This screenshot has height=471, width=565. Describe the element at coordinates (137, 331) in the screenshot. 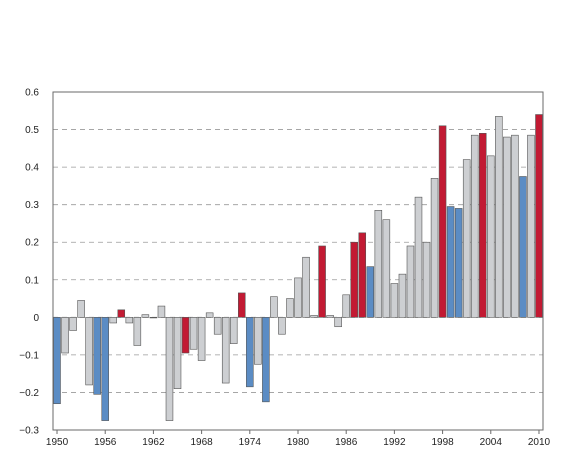

I see `bar-1960` at that location.